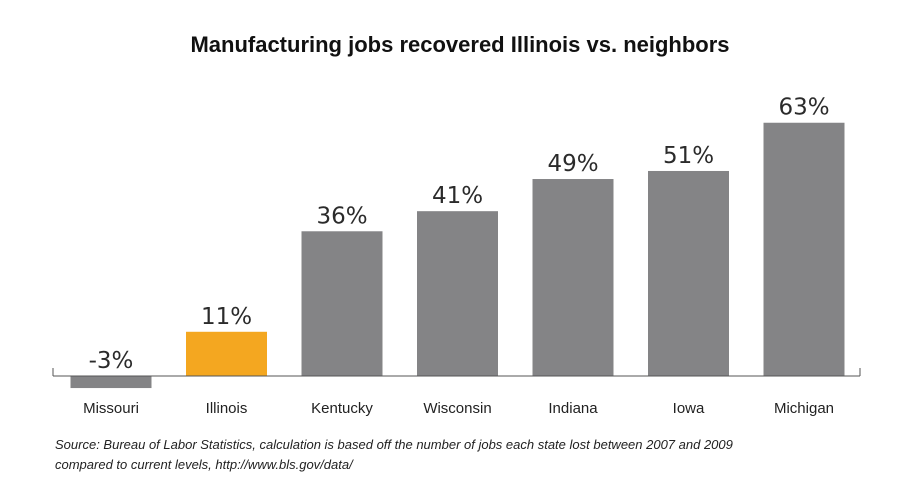  What do you see at coordinates (804, 249) in the screenshot?
I see `bar-michigan` at bounding box center [804, 249].